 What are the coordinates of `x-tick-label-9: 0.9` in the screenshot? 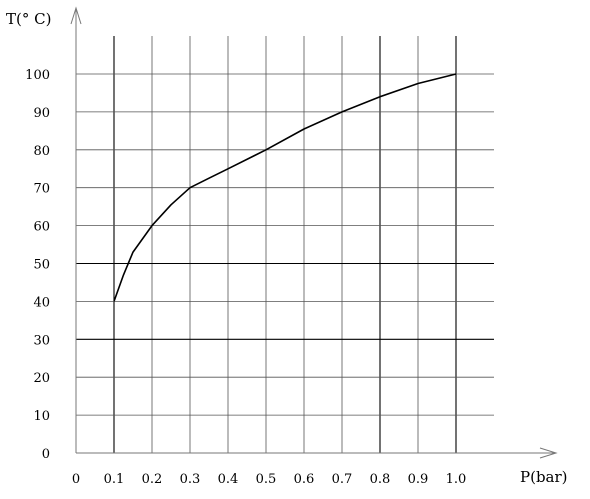 It's located at (418, 479).